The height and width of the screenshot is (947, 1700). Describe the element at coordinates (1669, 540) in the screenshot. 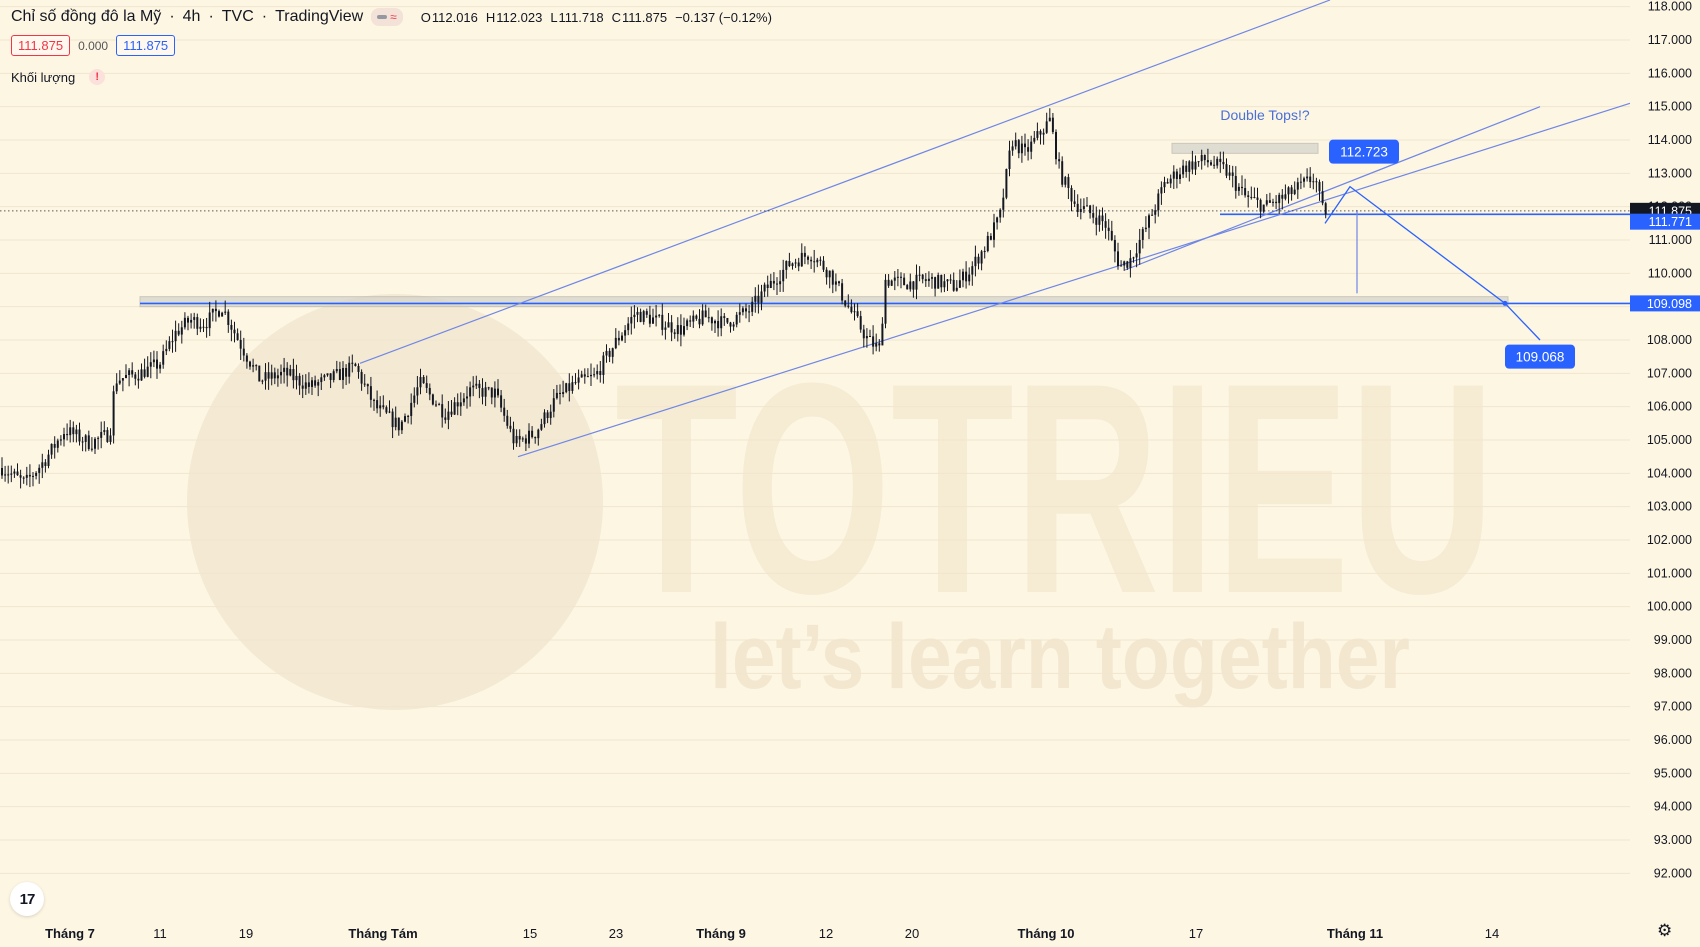

I see `y-tick-label: 102.000` at that location.